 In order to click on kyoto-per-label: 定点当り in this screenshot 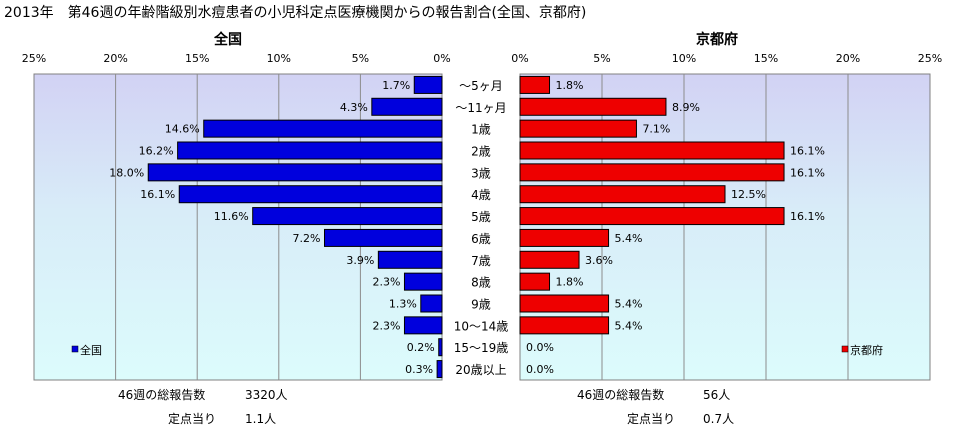, I will do `click(651, 419)`.